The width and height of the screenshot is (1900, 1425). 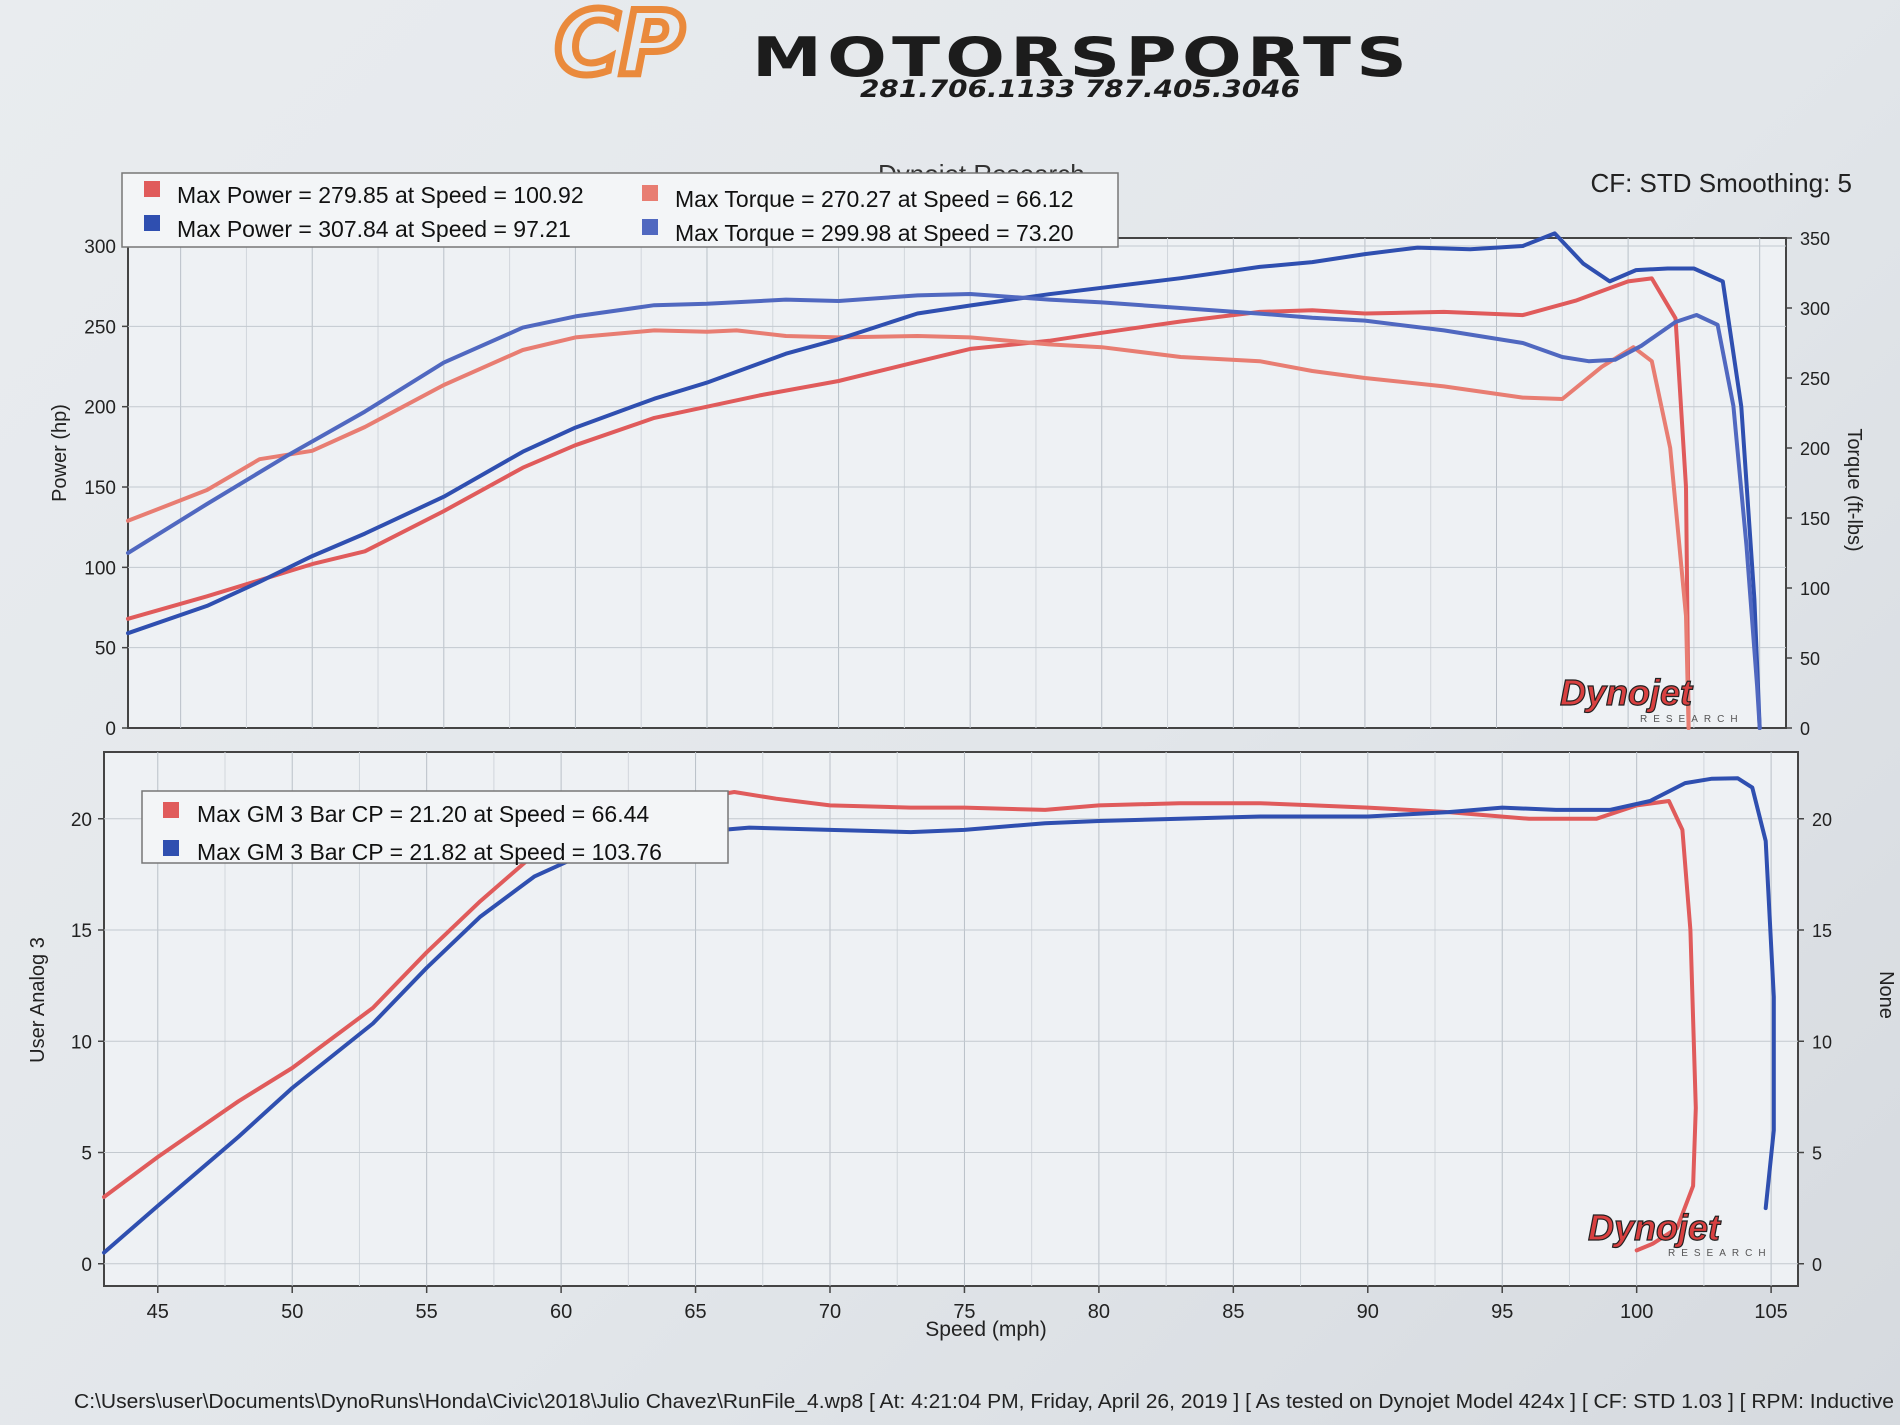 What do you see at coordinates (1815, 239) in the screenshot?
I see `y-right-tick-label: 350` at bounding box center [1815, 239].